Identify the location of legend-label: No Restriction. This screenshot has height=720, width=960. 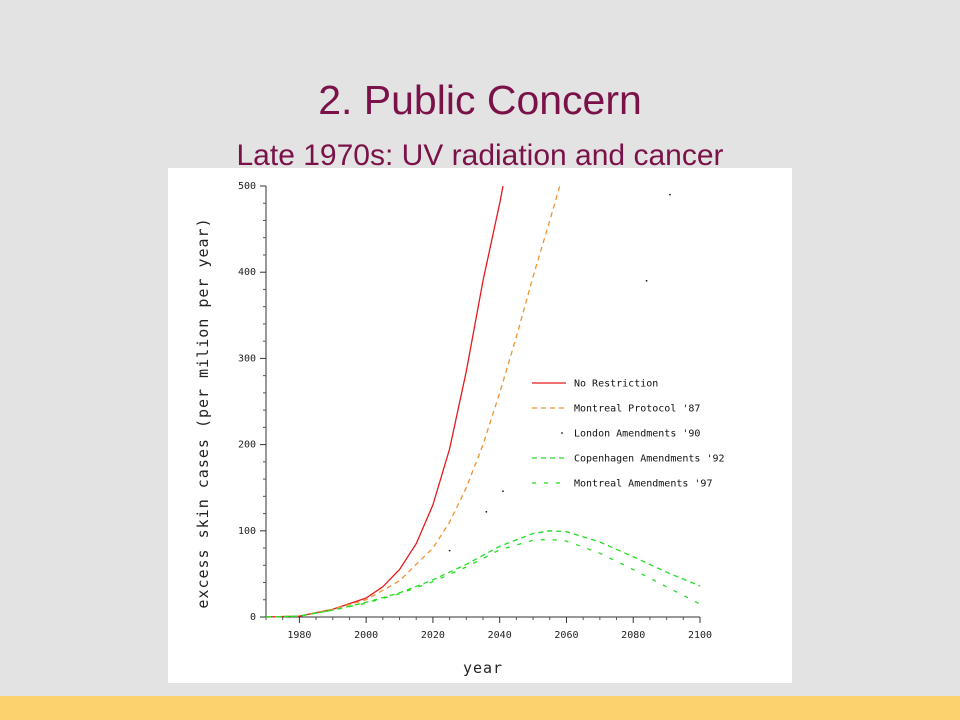
(616, 384).